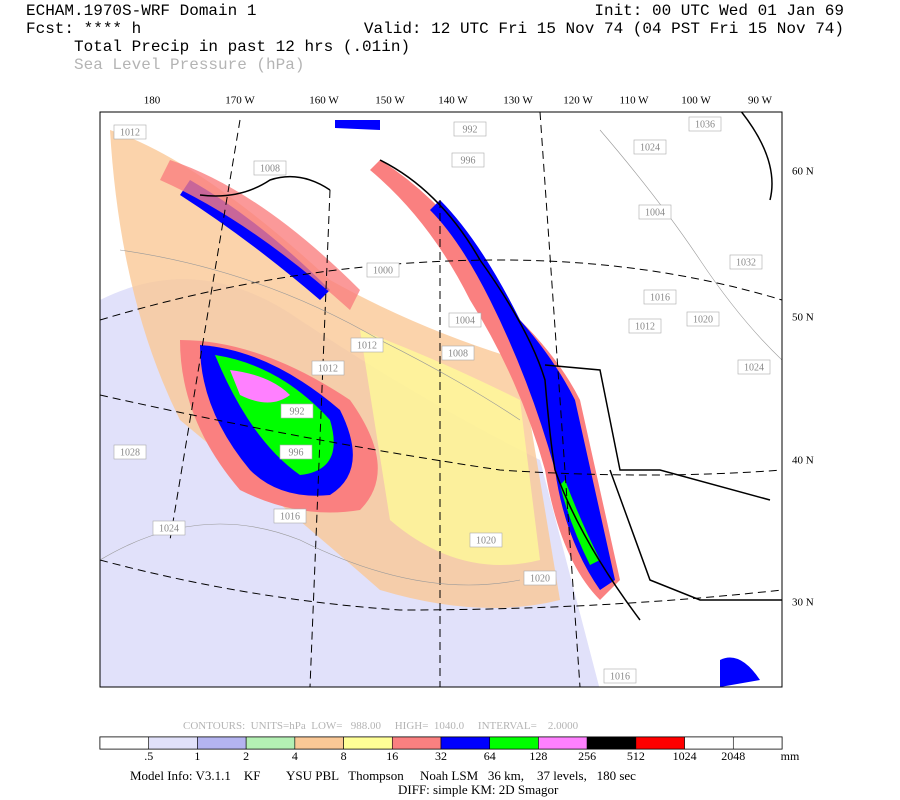 Image resolution: width=900 pixels, height=800 pixels. I want to click on colorbar-label: 256, so click(587, 756).